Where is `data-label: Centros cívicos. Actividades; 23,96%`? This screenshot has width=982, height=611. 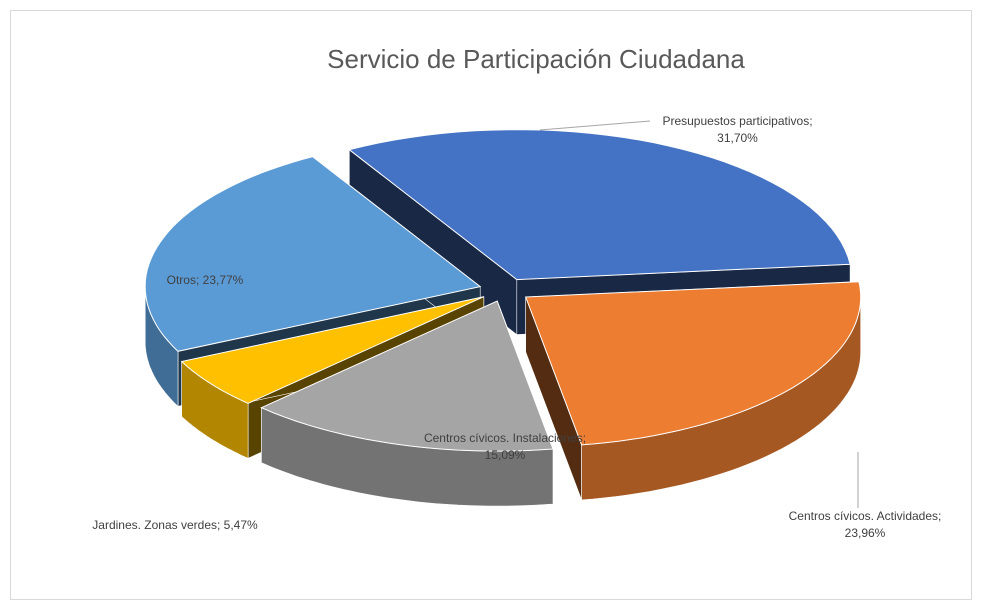
data-label: Centros cívicos. Actividades; 23,96% is located at coordinates (865, 524).